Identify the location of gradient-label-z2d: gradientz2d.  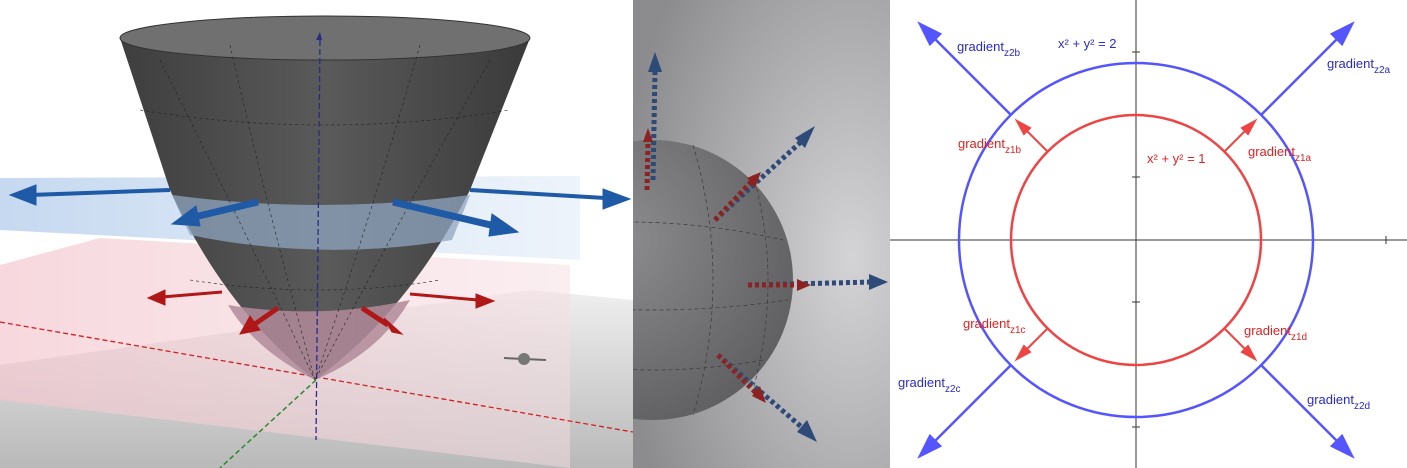
(1338, 402).